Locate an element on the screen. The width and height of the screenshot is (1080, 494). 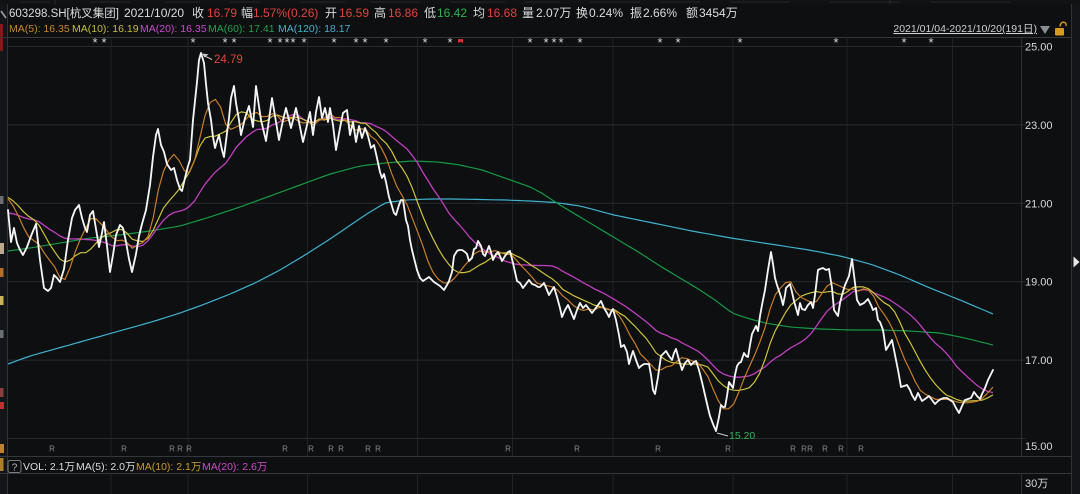
svg-text: 幅 is located at coordinates (247, 12).